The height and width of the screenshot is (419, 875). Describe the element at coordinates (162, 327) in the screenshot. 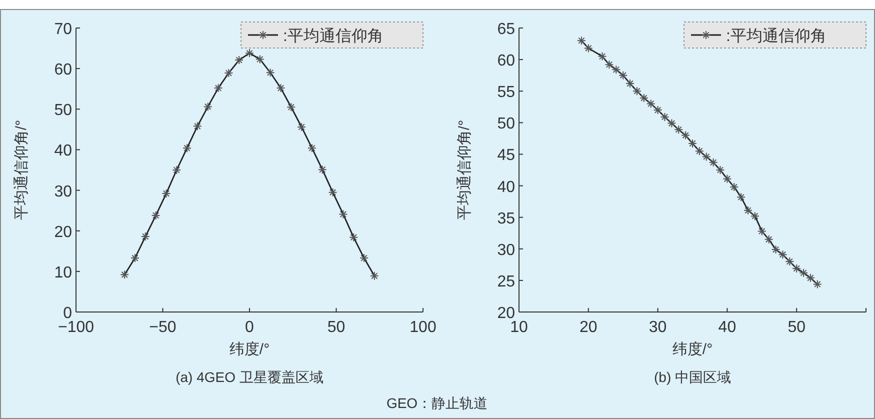

I see `x-tick-label: −50` at that location.